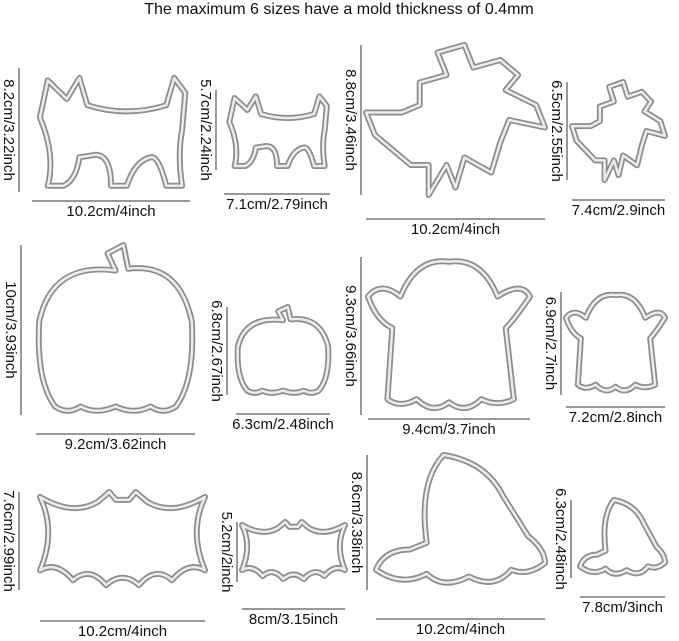  I want to click on width-label: 7.2cm/2.8inch, so click(615, 417).